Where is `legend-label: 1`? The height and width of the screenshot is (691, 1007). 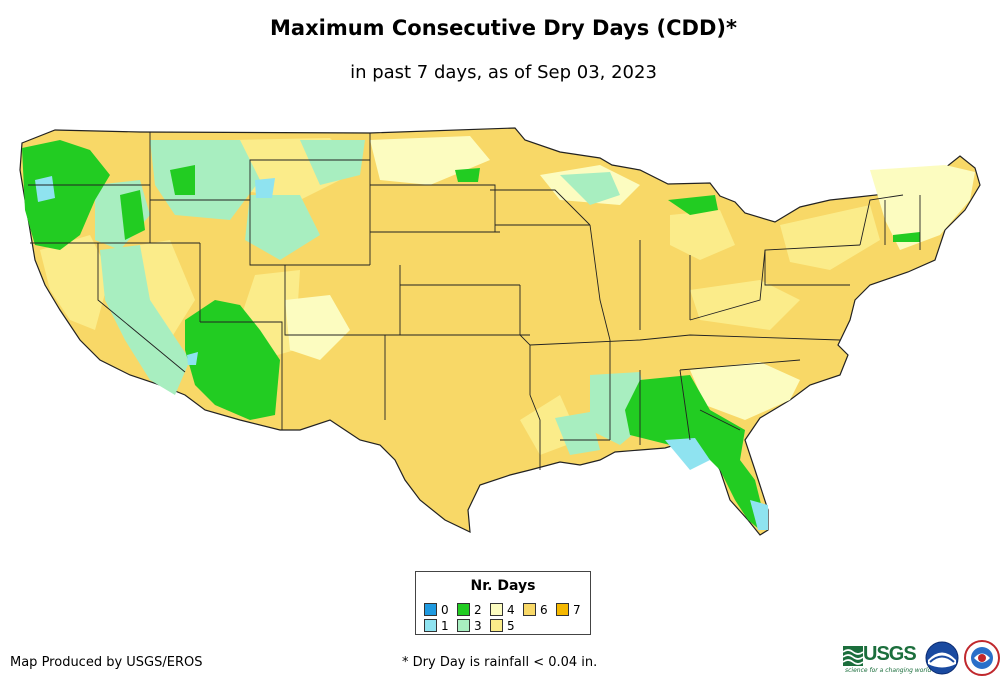
legend-label: 1 is located at coordinates (445, 626).